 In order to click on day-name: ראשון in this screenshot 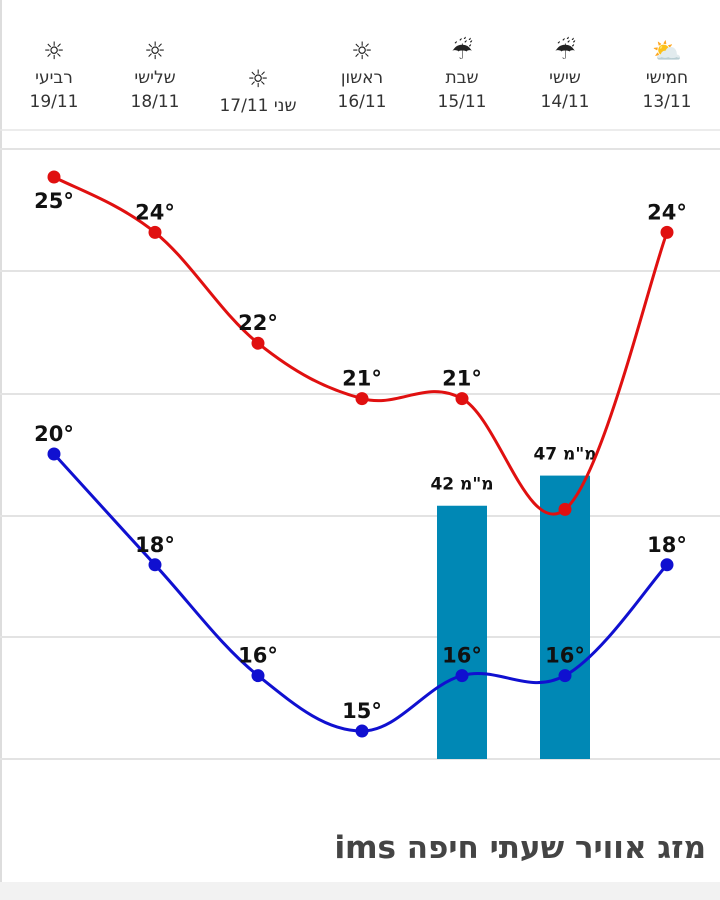, I will do `click(362, 78)`.